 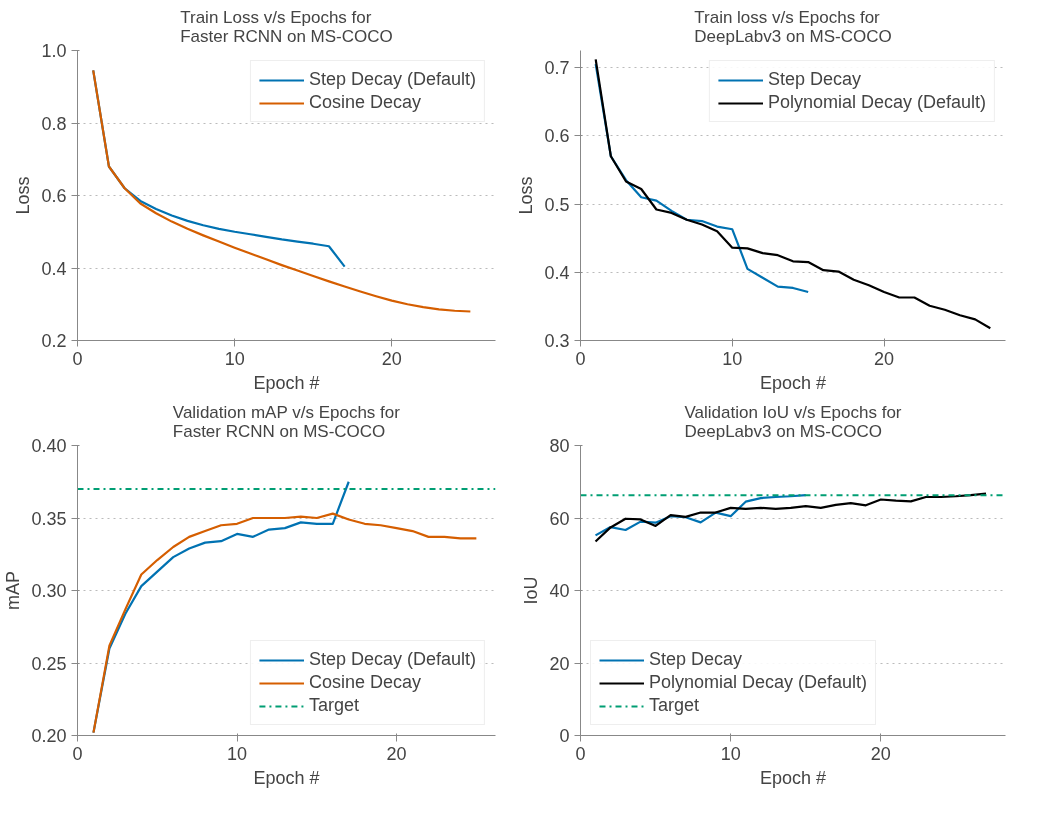 What do you see at coordinates (49, 446) in the screenshot?
I see `y-tick-label: 0.40` at bounding box center [49, 446].